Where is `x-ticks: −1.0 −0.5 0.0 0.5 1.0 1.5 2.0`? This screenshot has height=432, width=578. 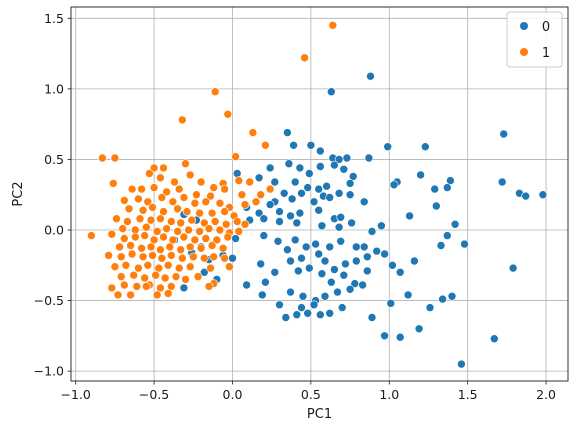 x-ticks: −1.0 −0.5 0.0 0.5 1.0 1.5 2.0 is located at coordinates (308, 391).